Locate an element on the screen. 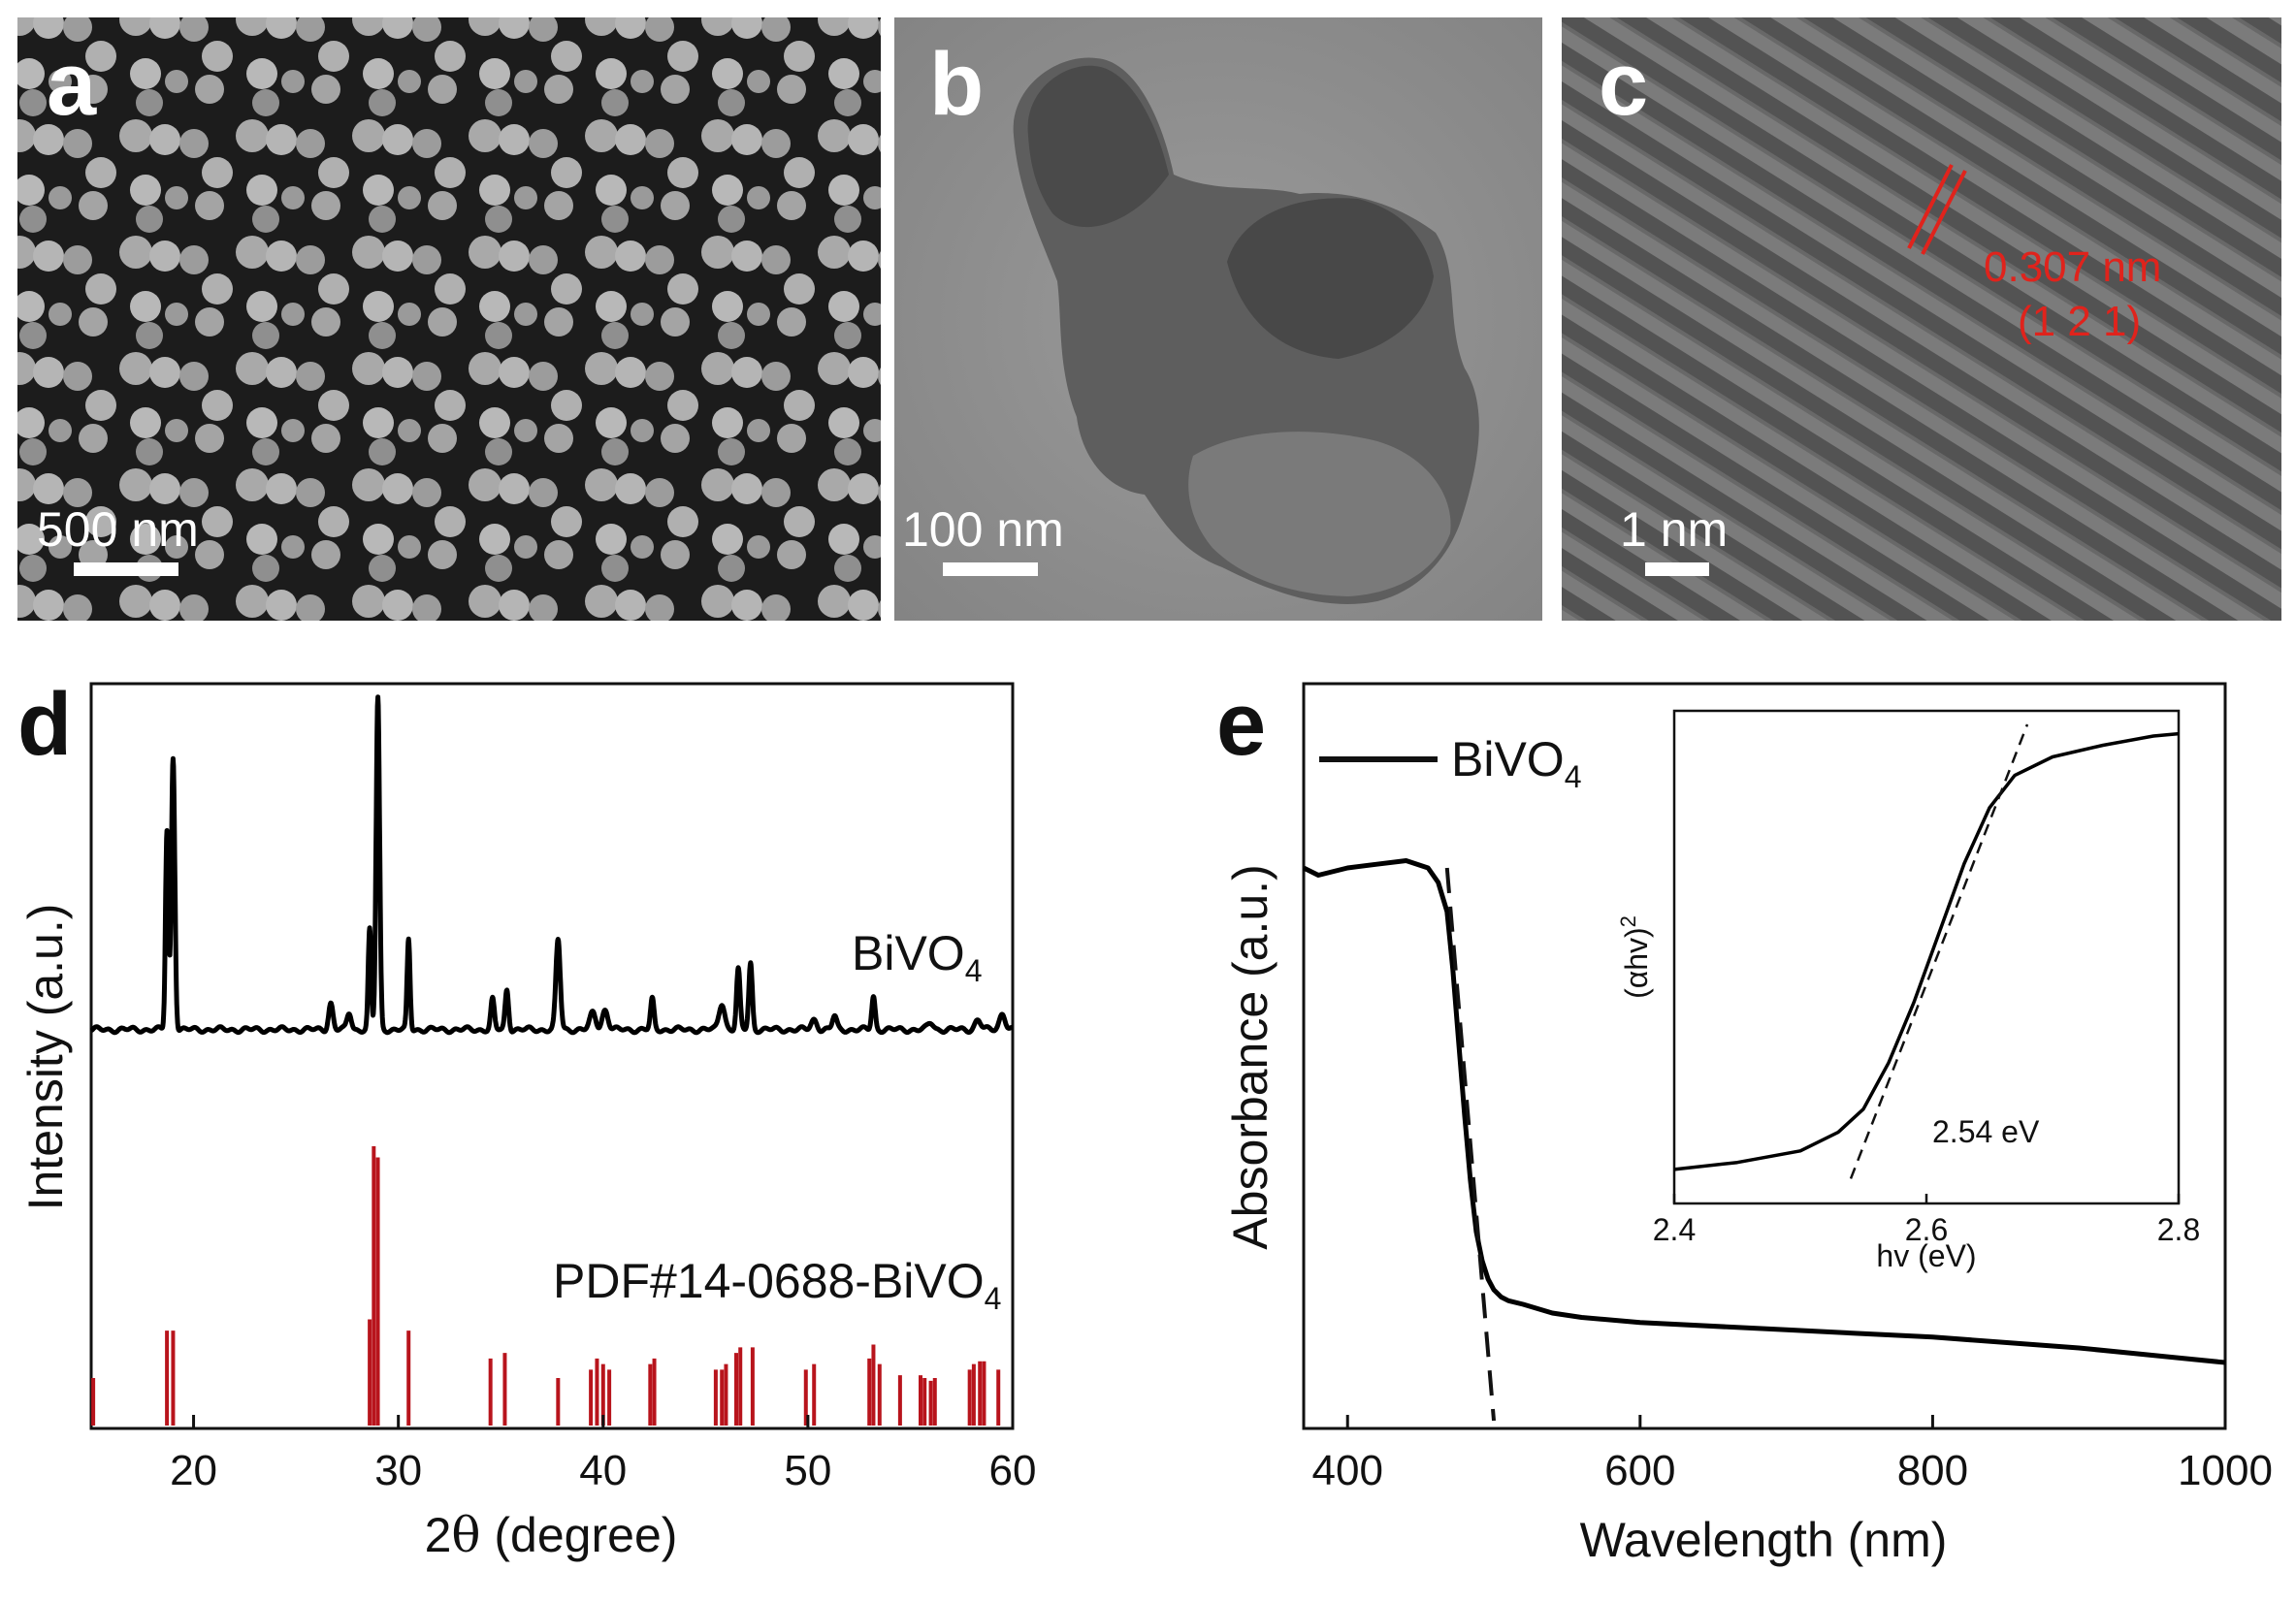  panel-b: b 100 nm is located at coordinates (1218, 319).